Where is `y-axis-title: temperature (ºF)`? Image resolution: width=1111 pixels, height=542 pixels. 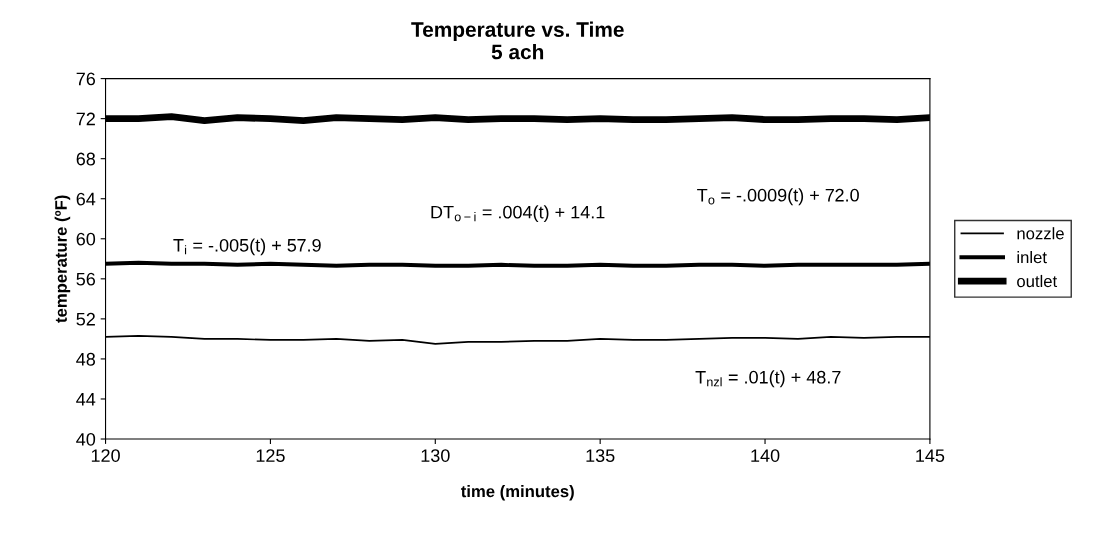
y-axis-title: temperature (ºF) is located at coordinates (62, 259).